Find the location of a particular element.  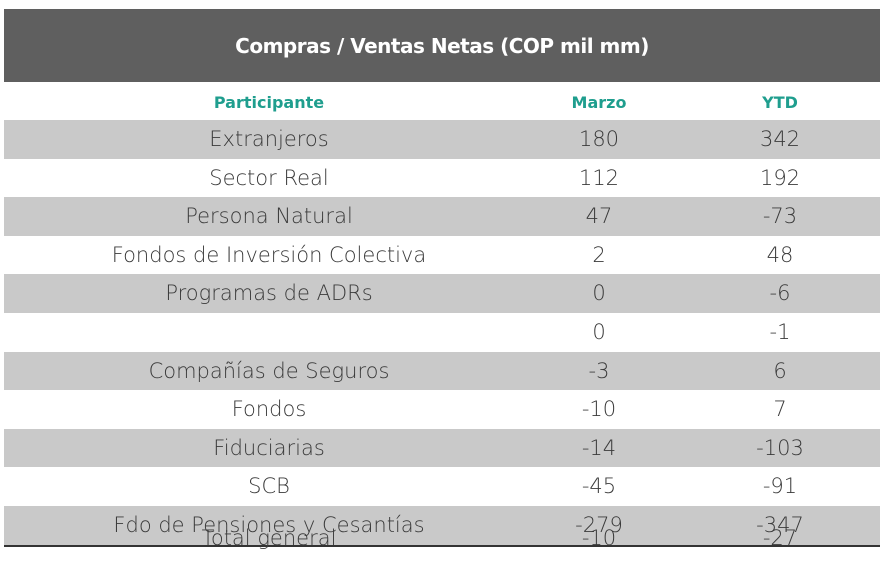

cell-participant: Fondos is located at coordinates (269, 409).